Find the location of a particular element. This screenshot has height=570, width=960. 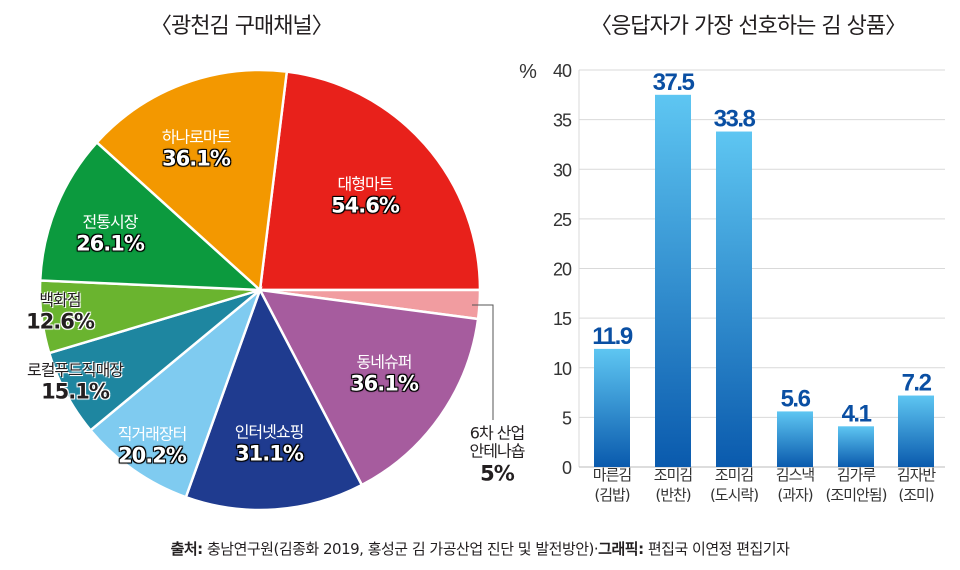

y-tick-label: 0 is located at coordinates (567, 468).